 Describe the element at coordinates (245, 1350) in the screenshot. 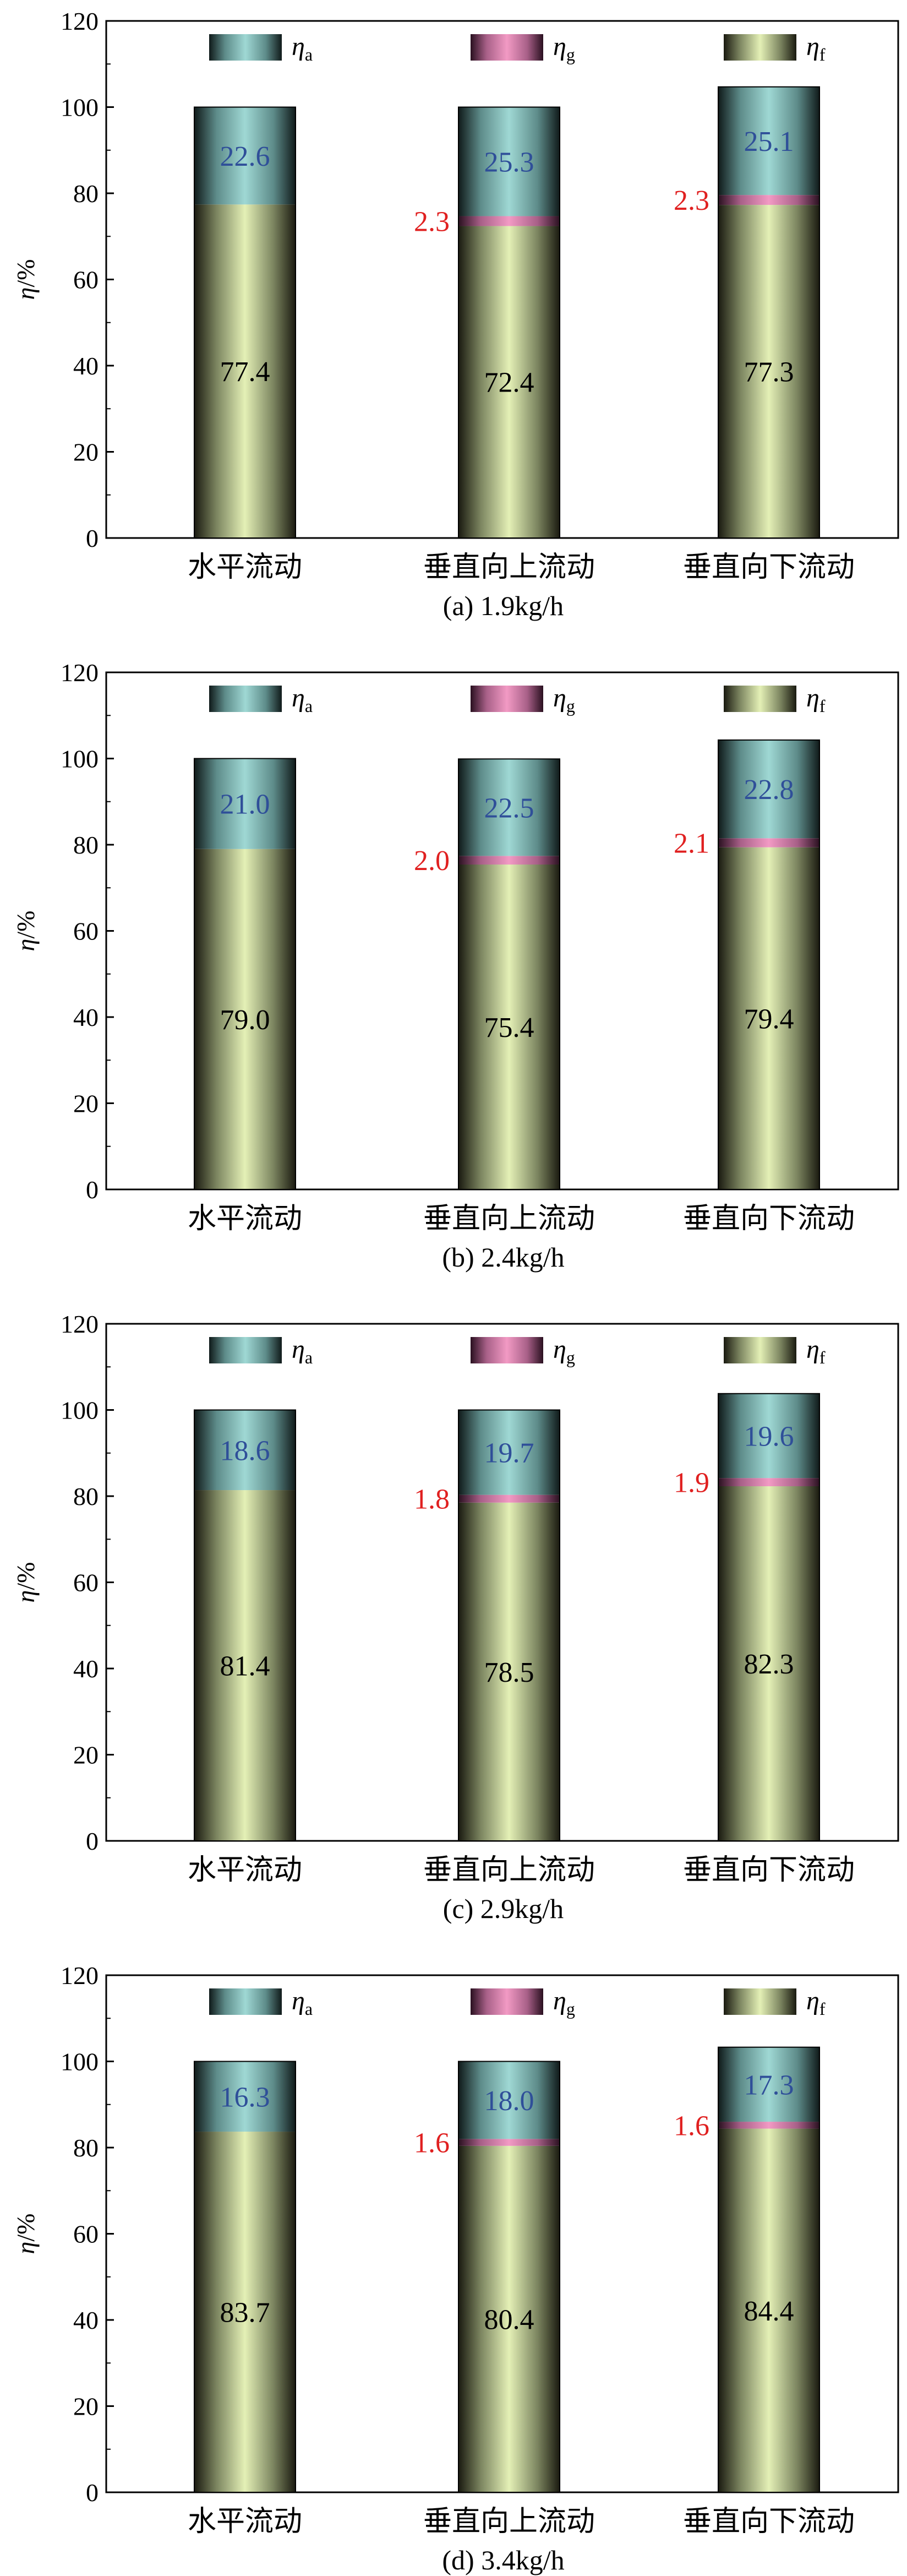

I see `legend-swatch-a` at that location.